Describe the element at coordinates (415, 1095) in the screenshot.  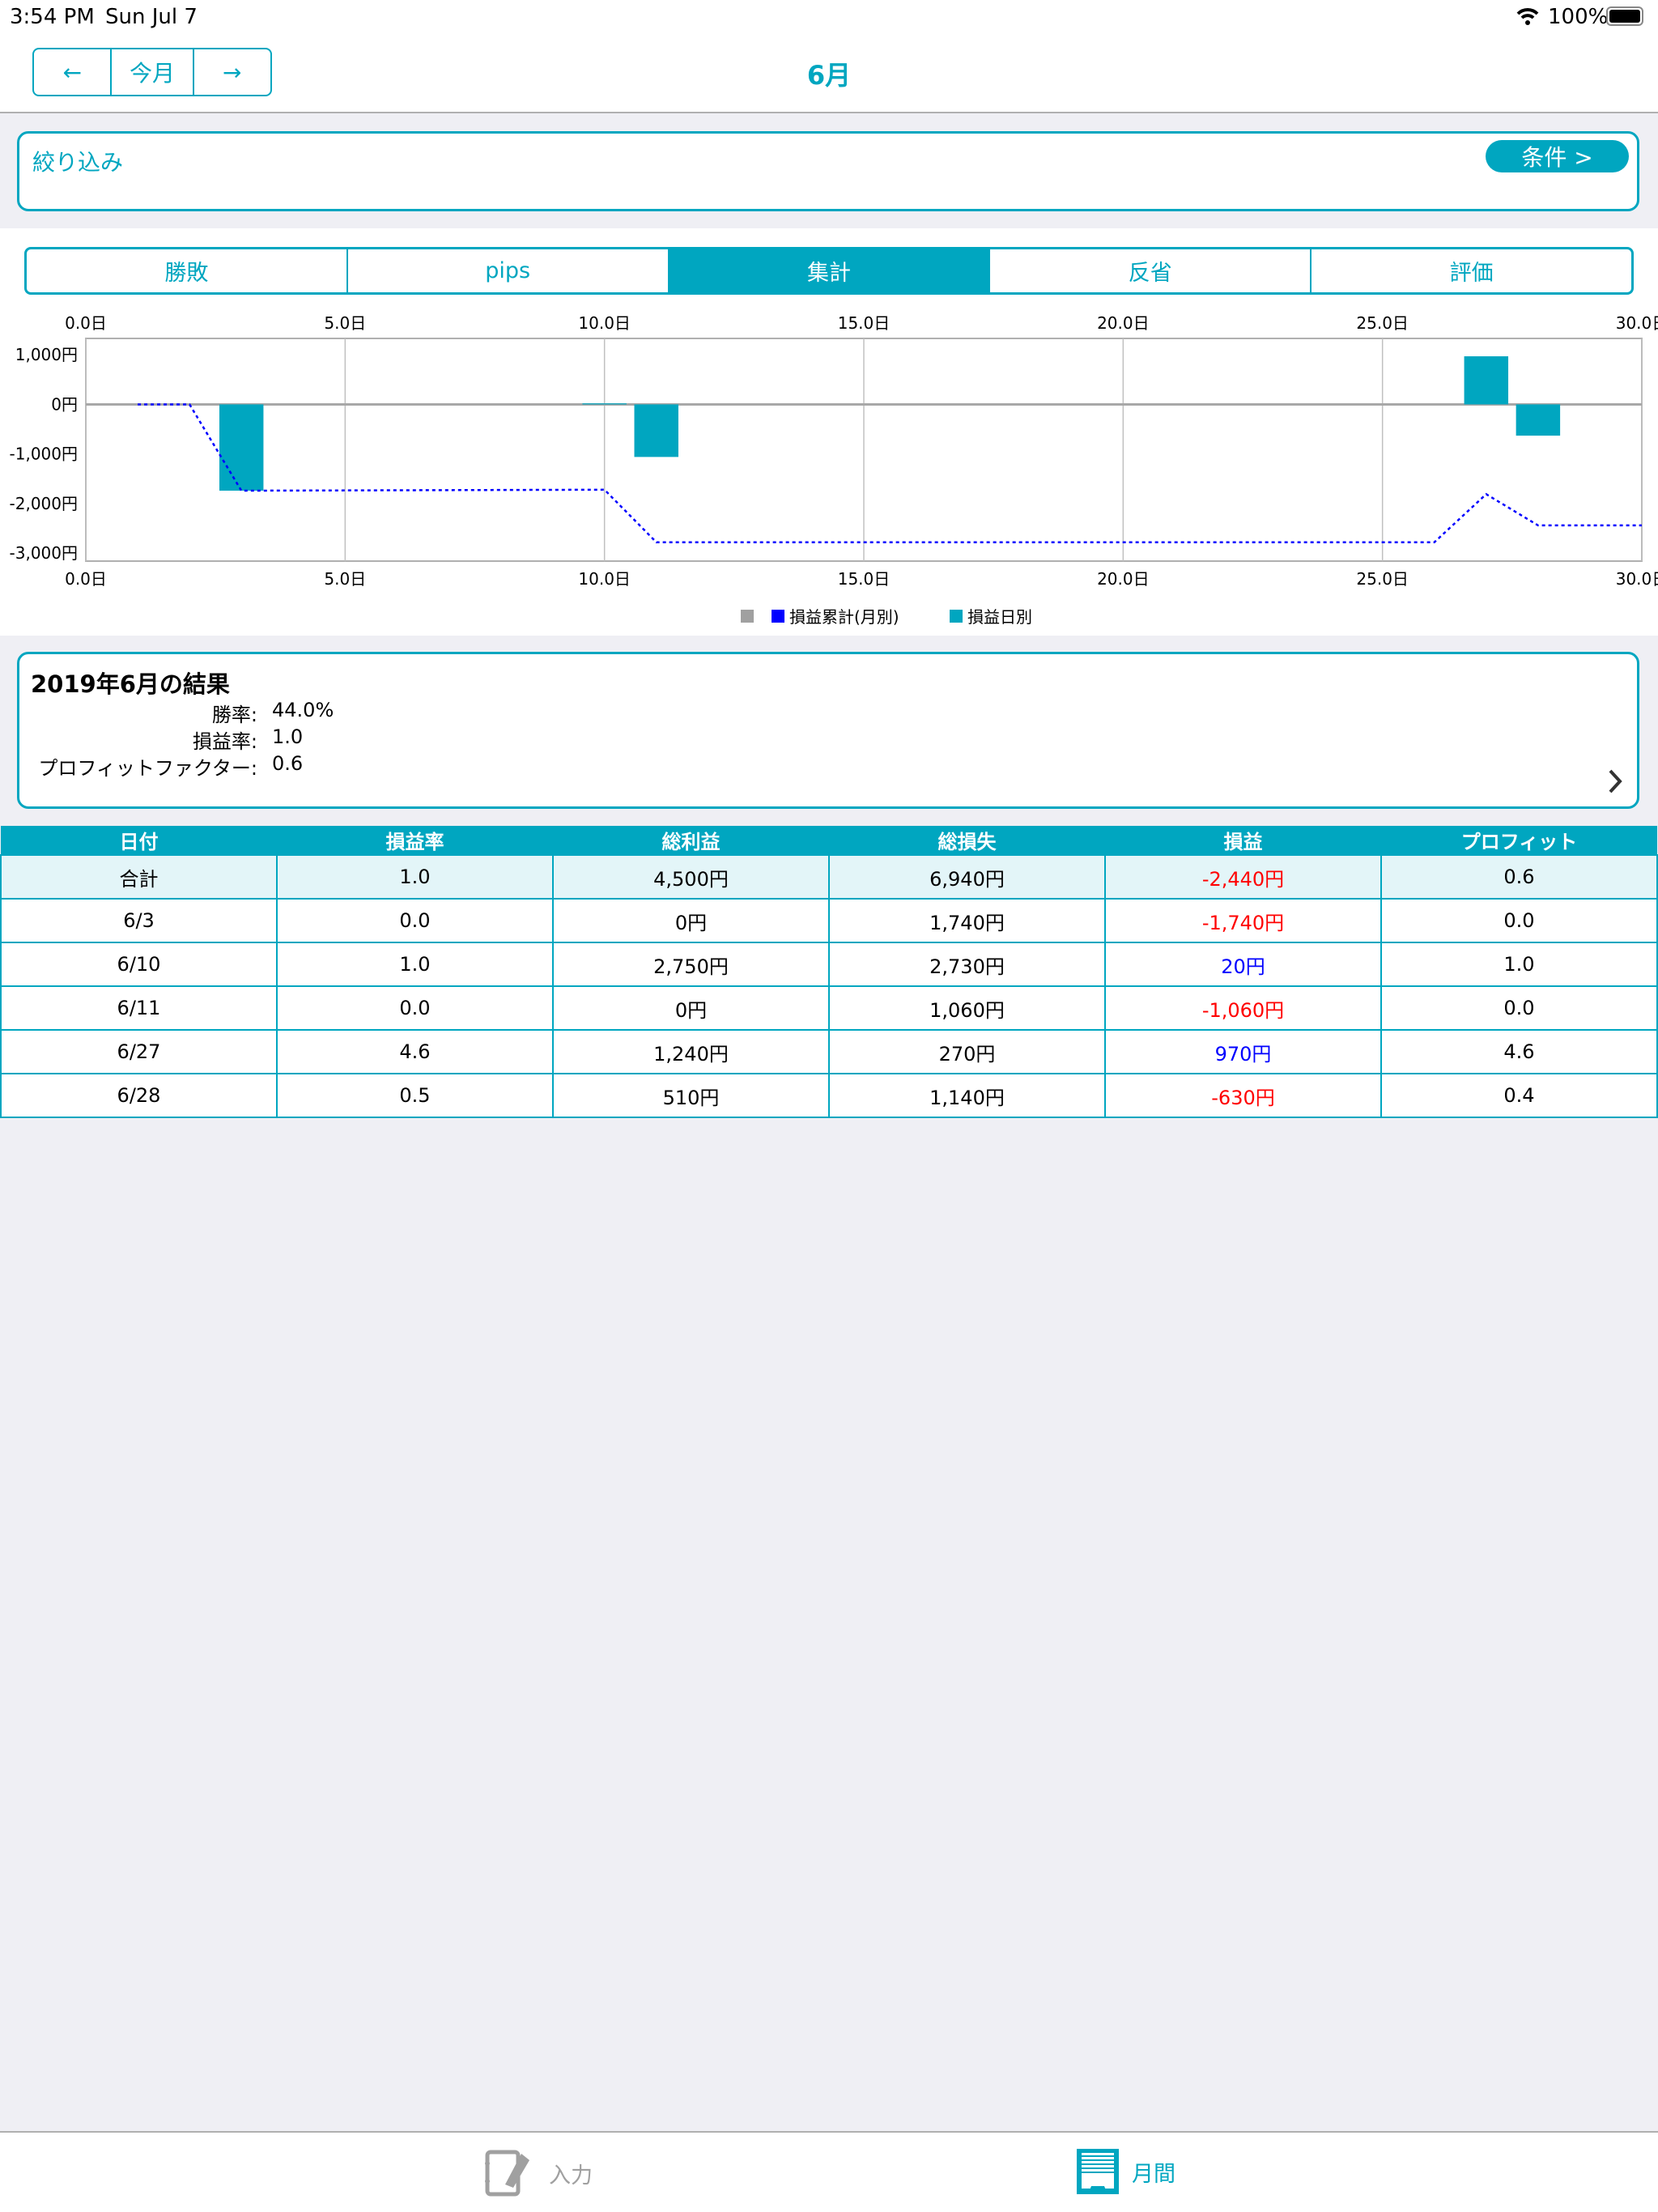
I see `table-cell: 0.5` at that location.